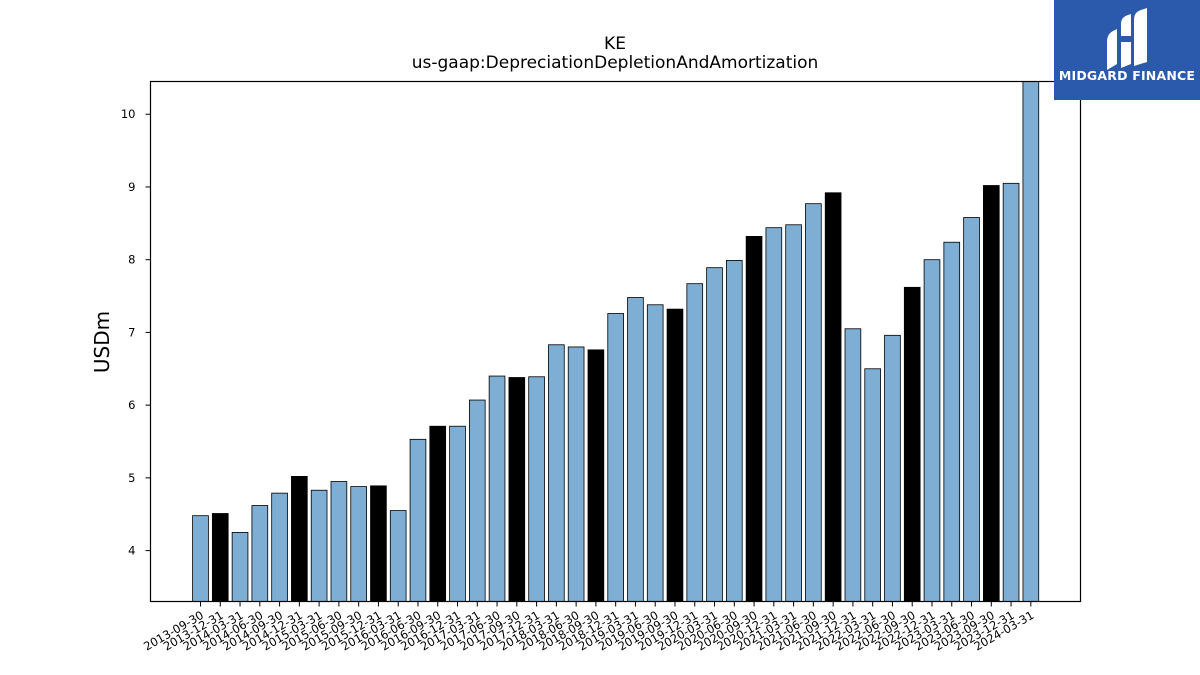 This screenshot has height=675, width=1200. Describe the element at coordinates (1127, 39) in the screenshot. I see `midgard-logo-icon` at that location.